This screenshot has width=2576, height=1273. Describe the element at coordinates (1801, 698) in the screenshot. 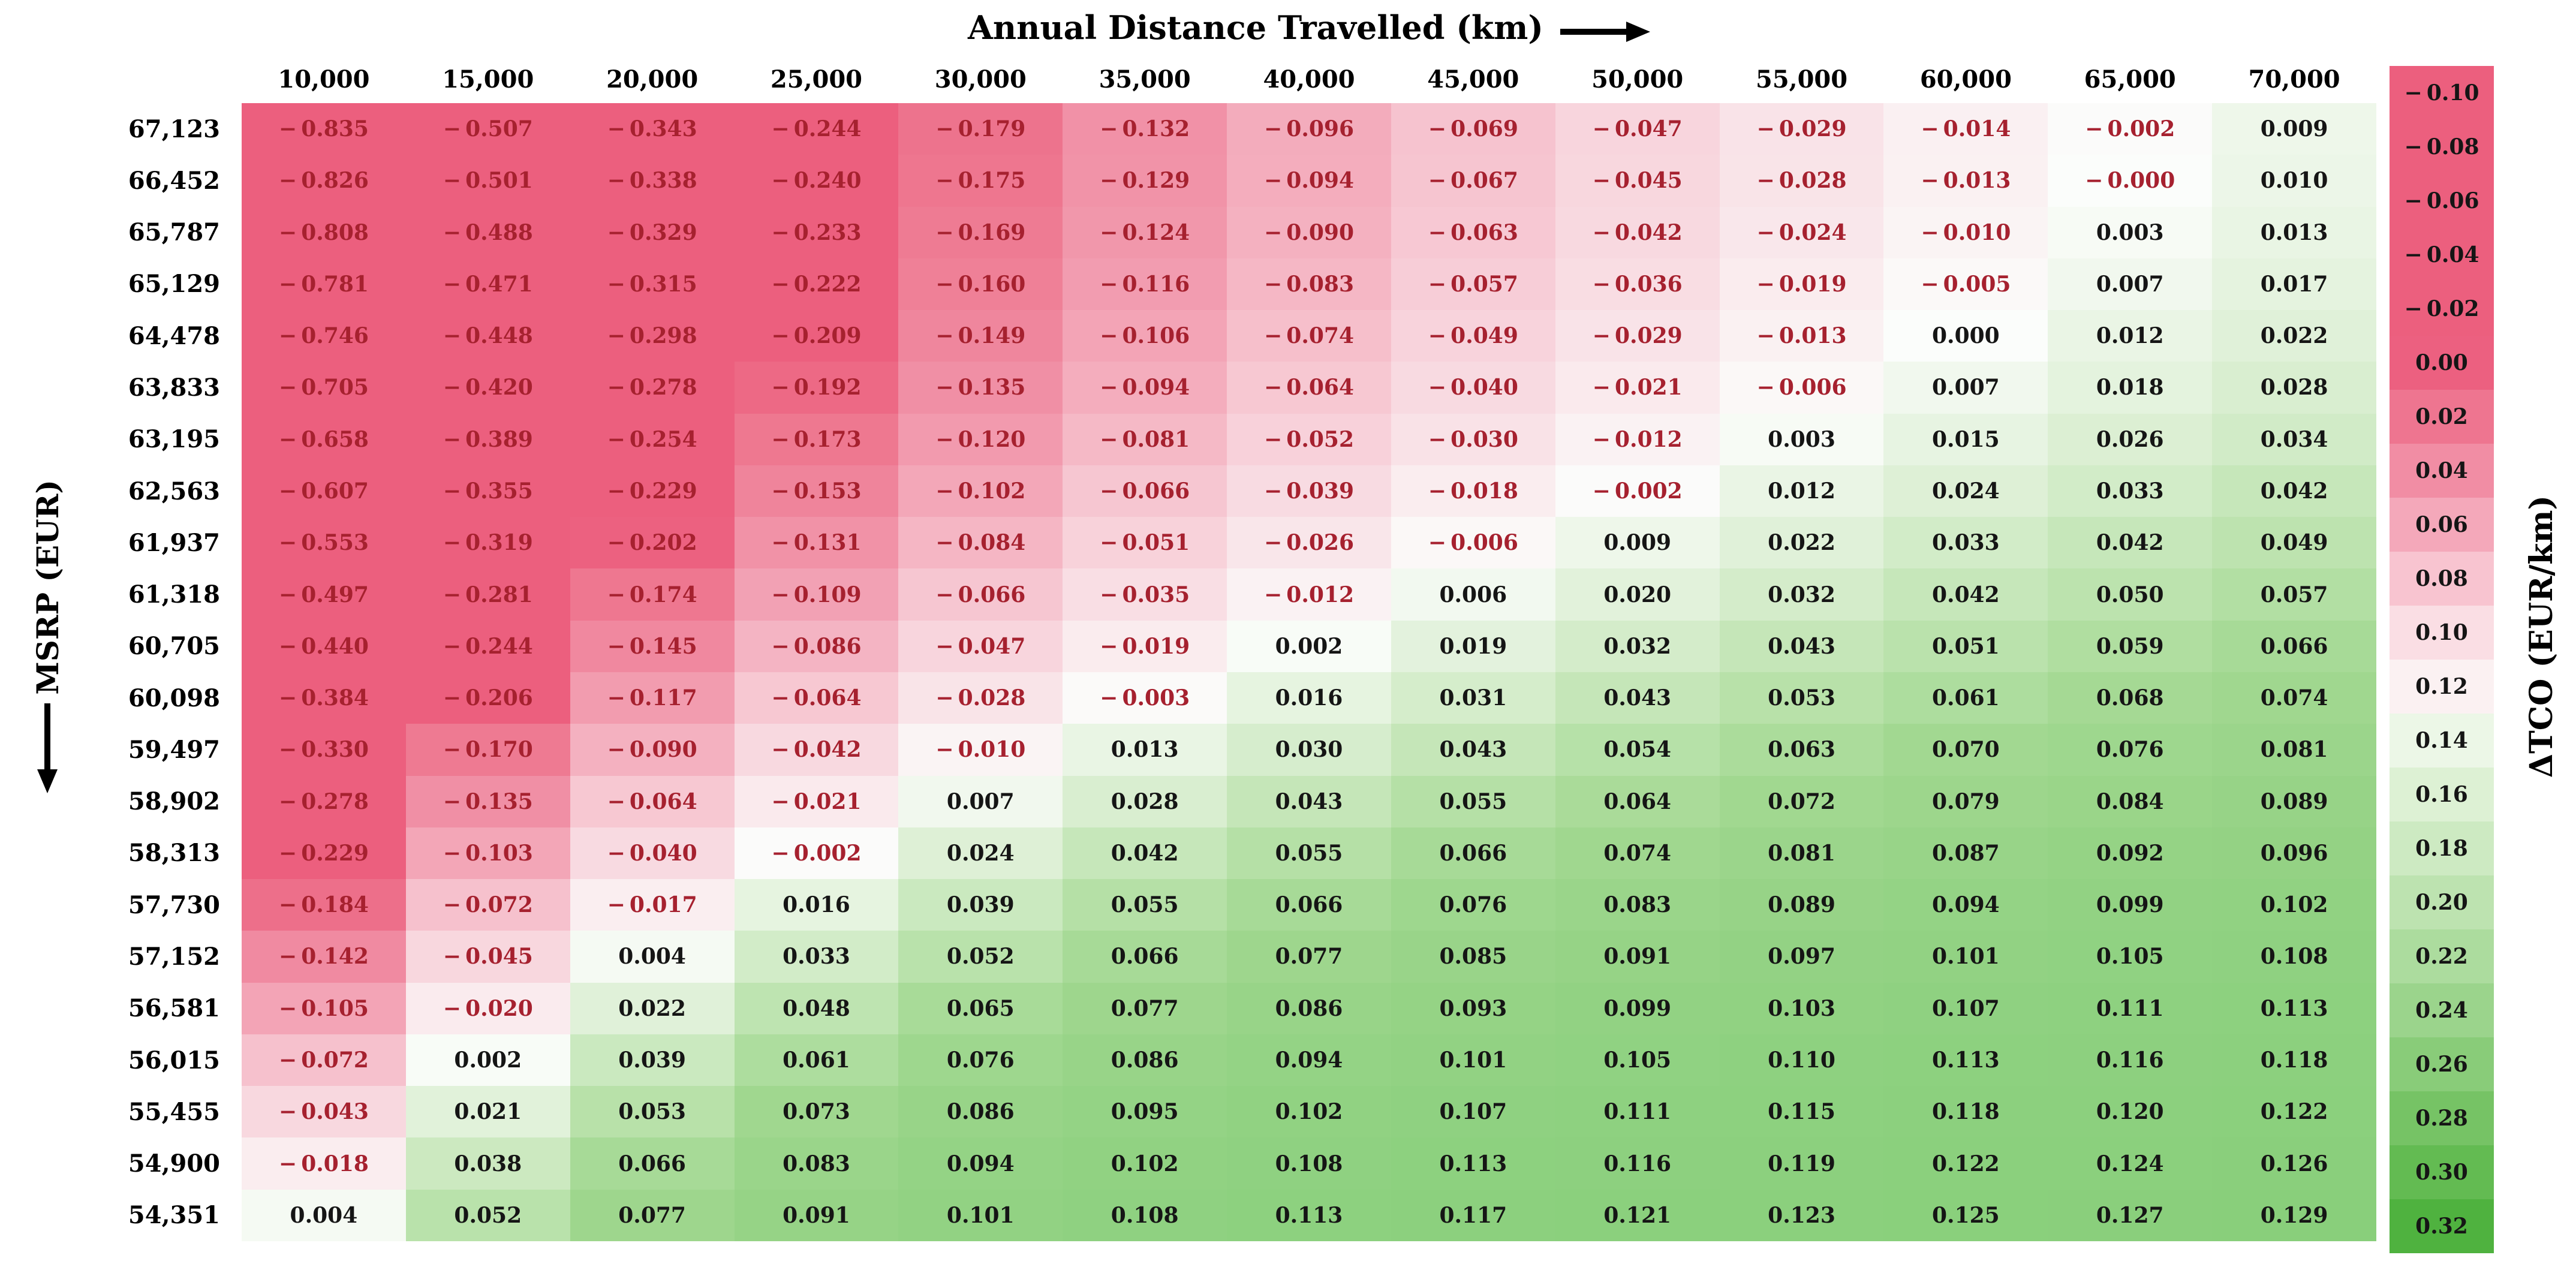

I see `heatmap-cell: 0.053` at that location.